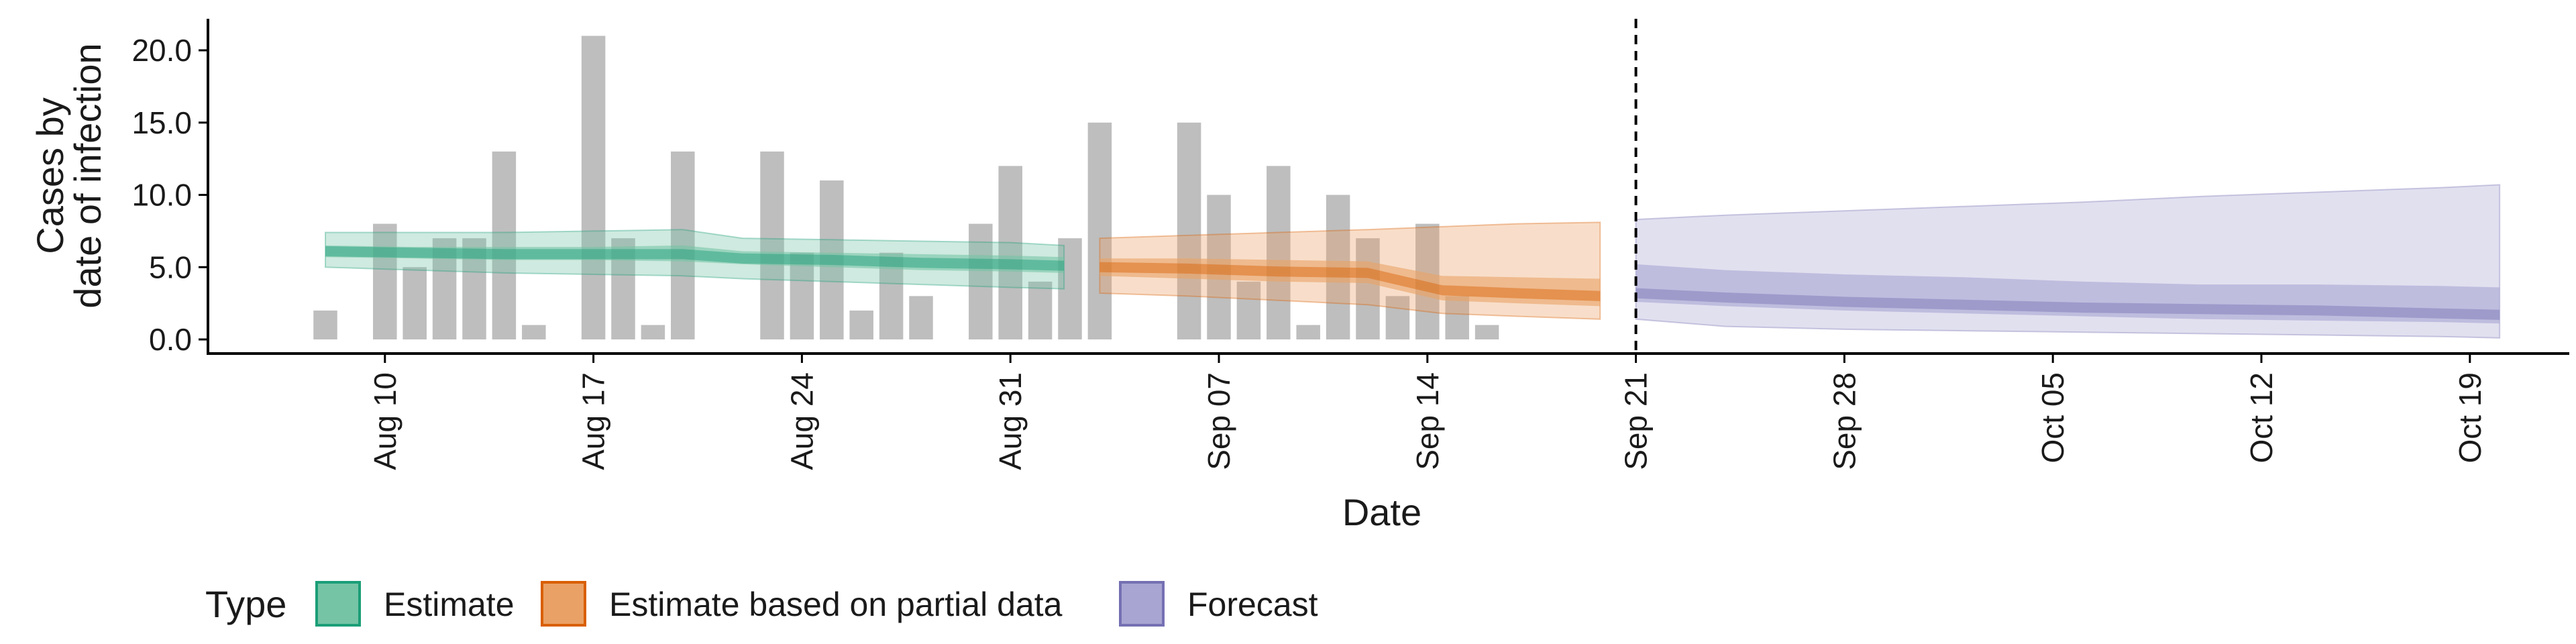 This screenshot has height=644, width=2576. I want to click on y-tick-label: 15.0, so click(161, 122).